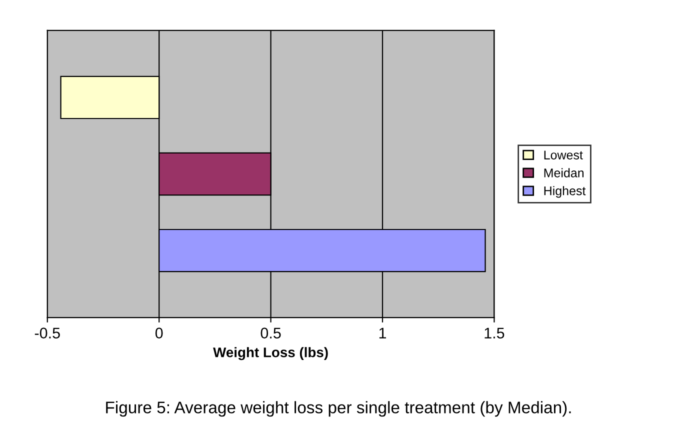 The image size is (677, 435). What do you see at coordinates (494, 333) in the screenshot?
I see `x-tick-label: 1.5` at bounding box center [494, 333].